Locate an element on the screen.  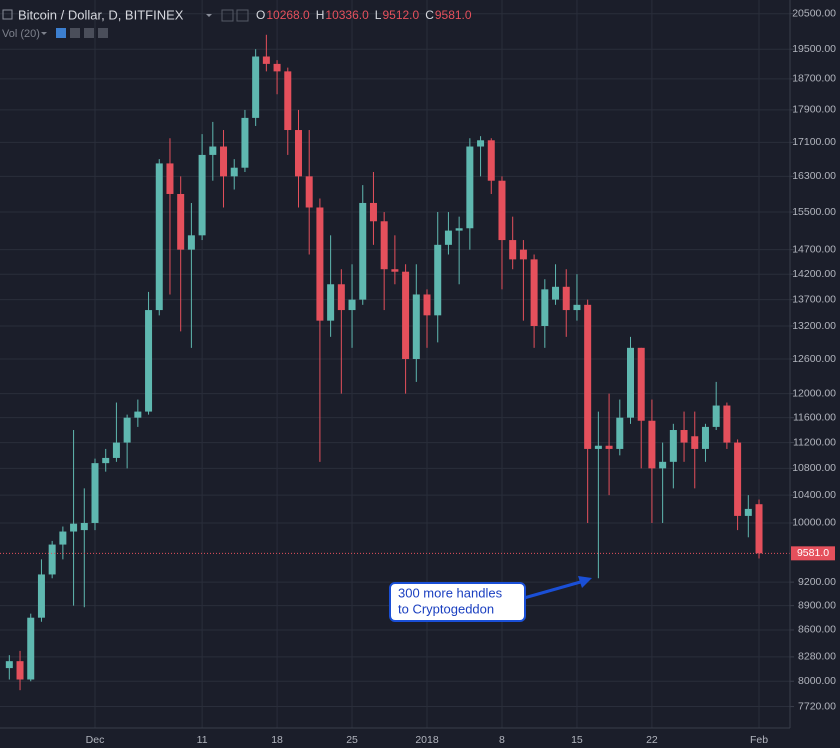
annotation-arrowhead is located at coordinates (585, 582).